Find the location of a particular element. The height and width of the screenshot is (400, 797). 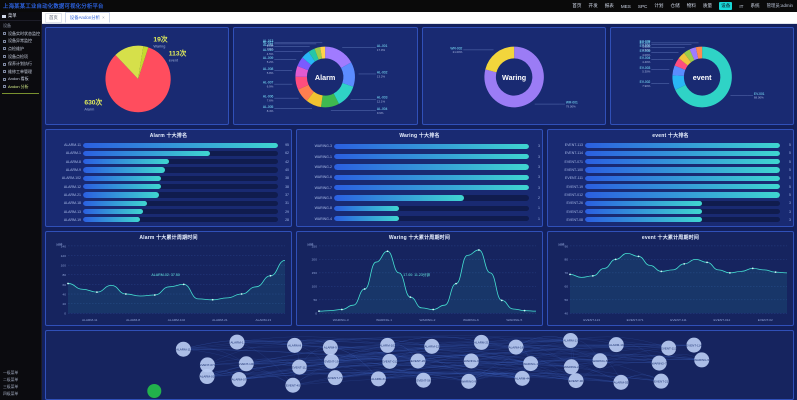

graph-node-label: EVENT-071 is located at coordinates (208, 365).